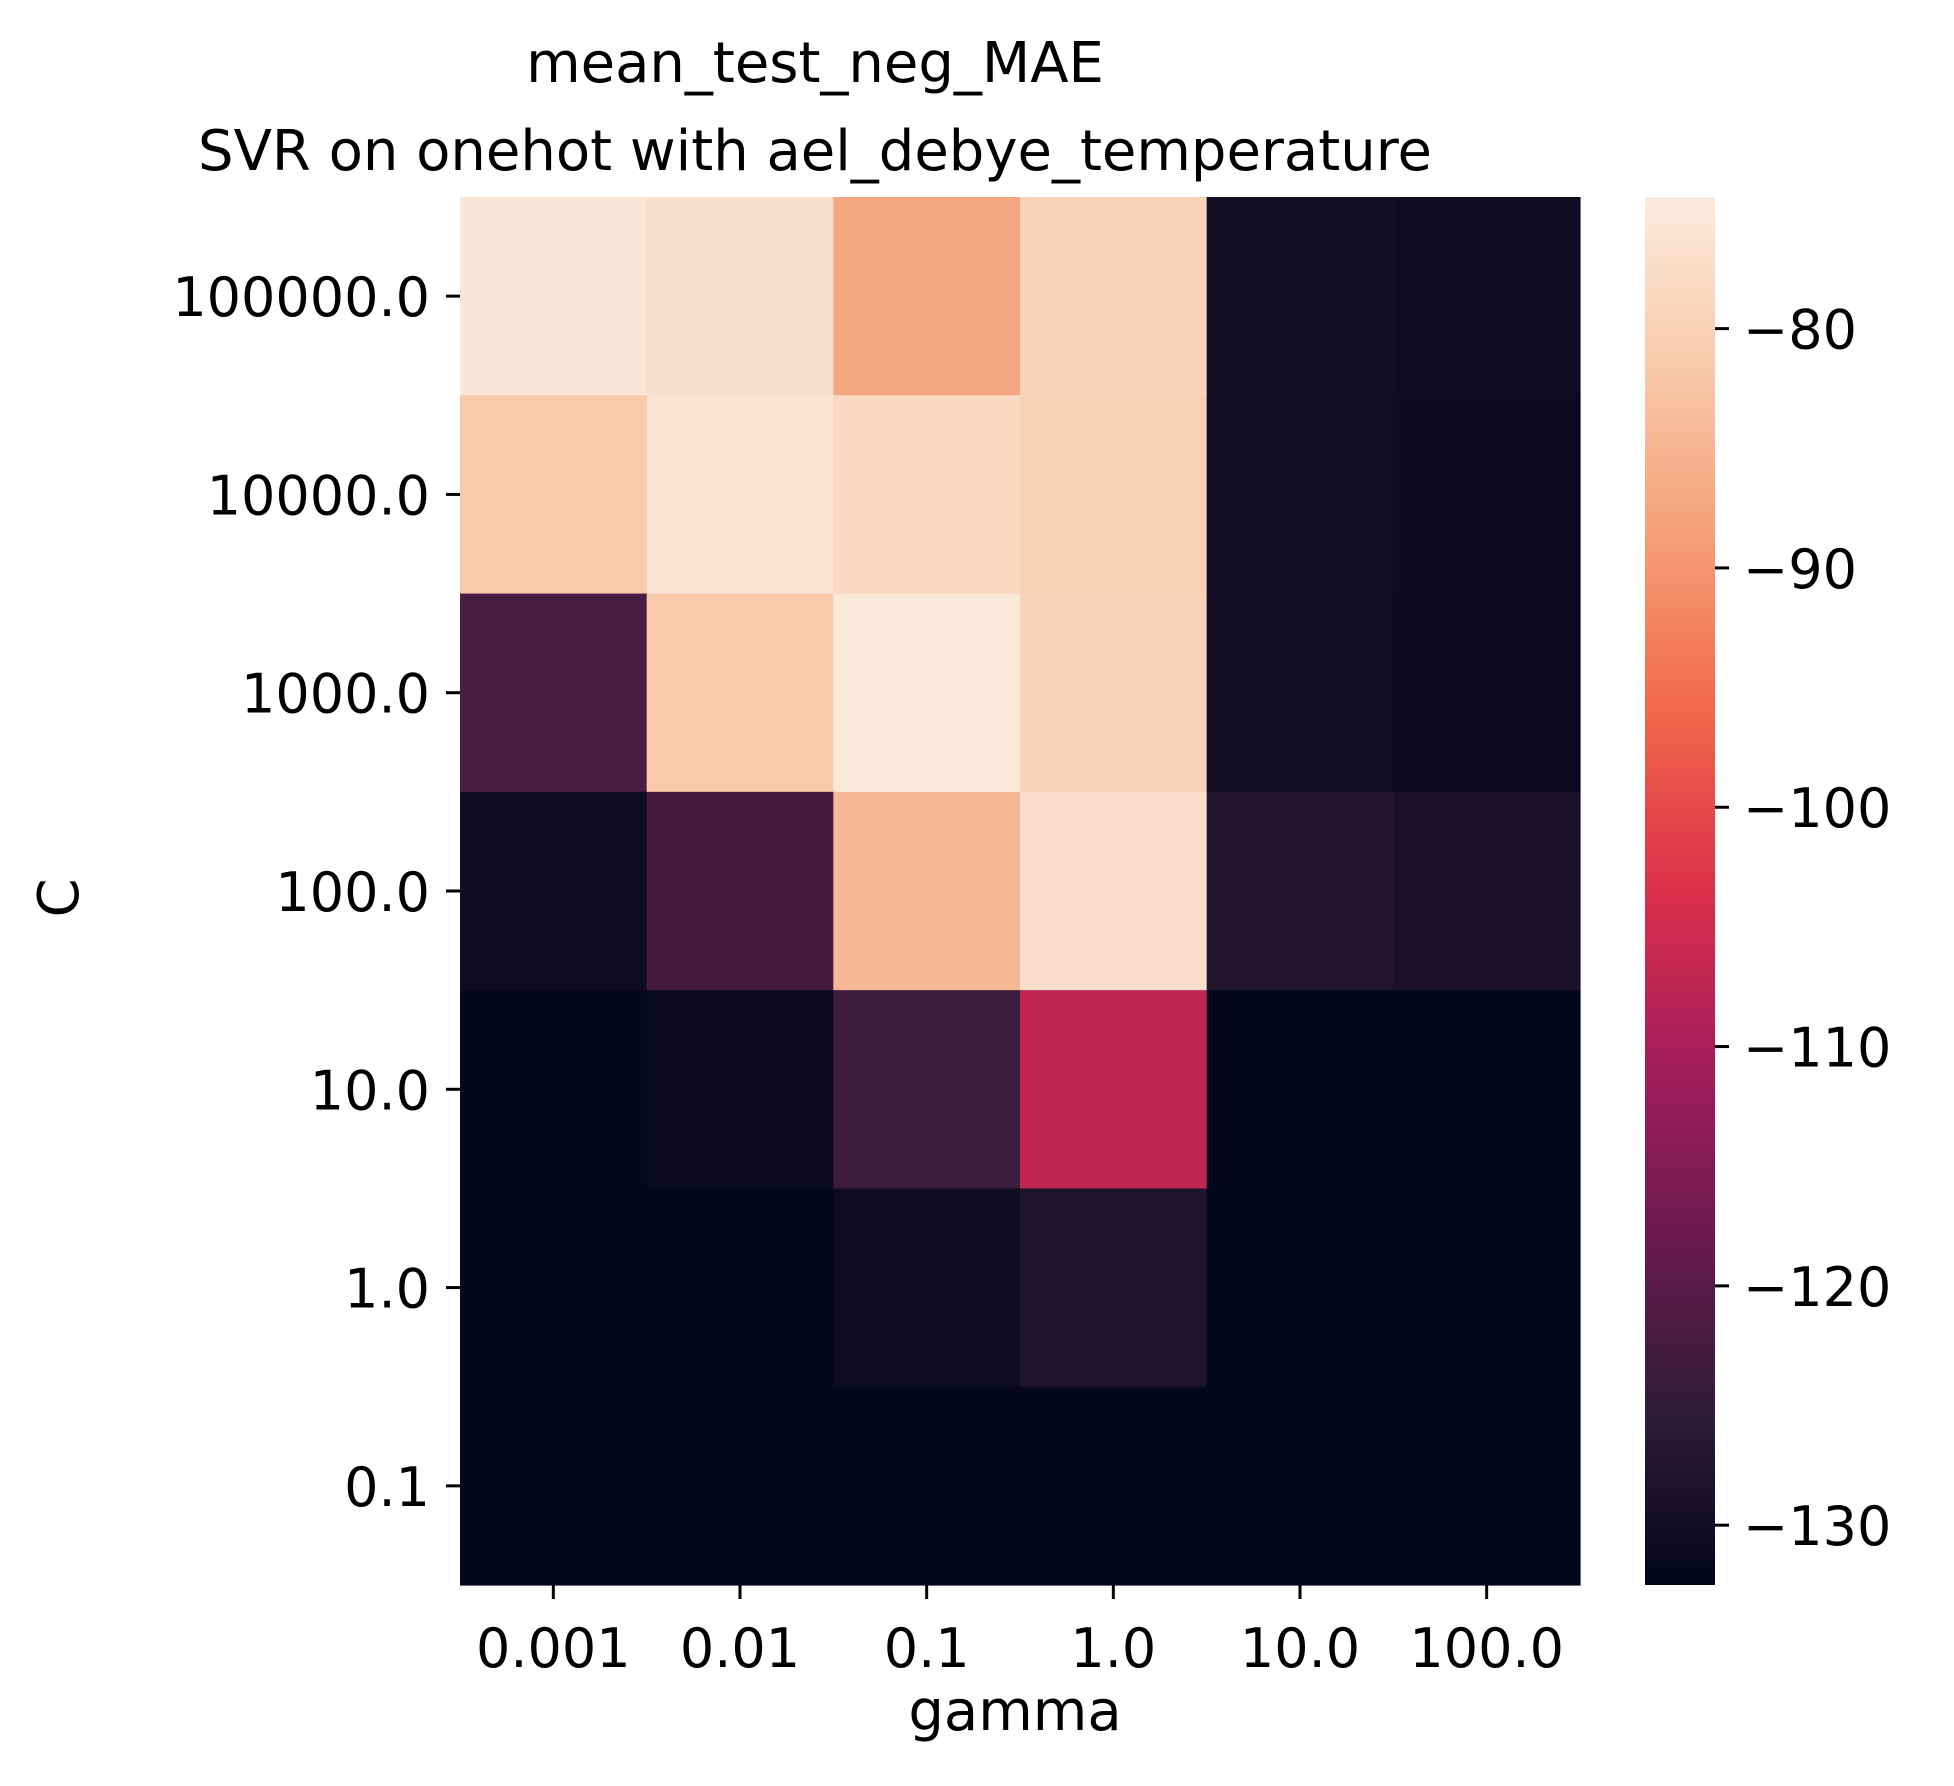  Describe the element at coordinates (815, 63) in the screenshot. I see `chart-title: mean_test_neg_MAE` at that location.